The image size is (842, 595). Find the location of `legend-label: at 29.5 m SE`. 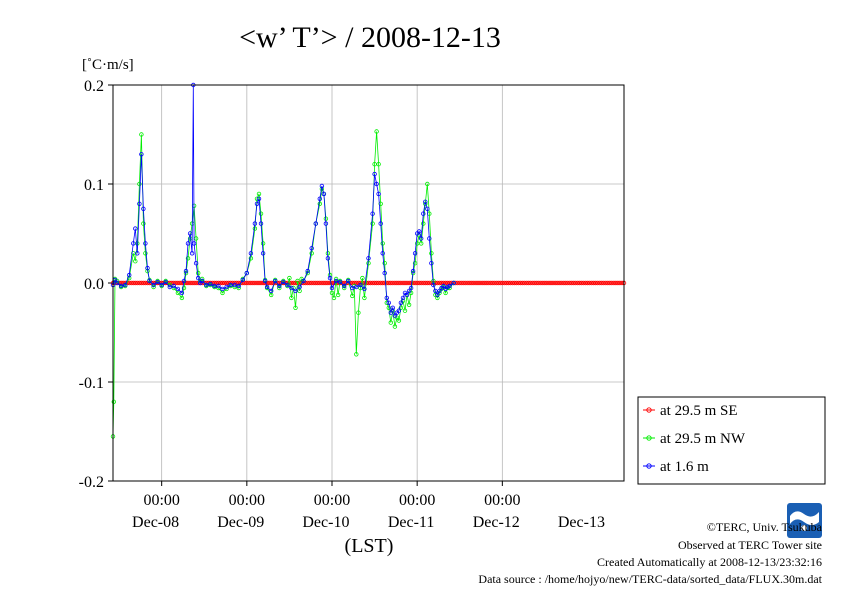

legend-label: at 29.5 m SE is located at coordinates (699, 411).